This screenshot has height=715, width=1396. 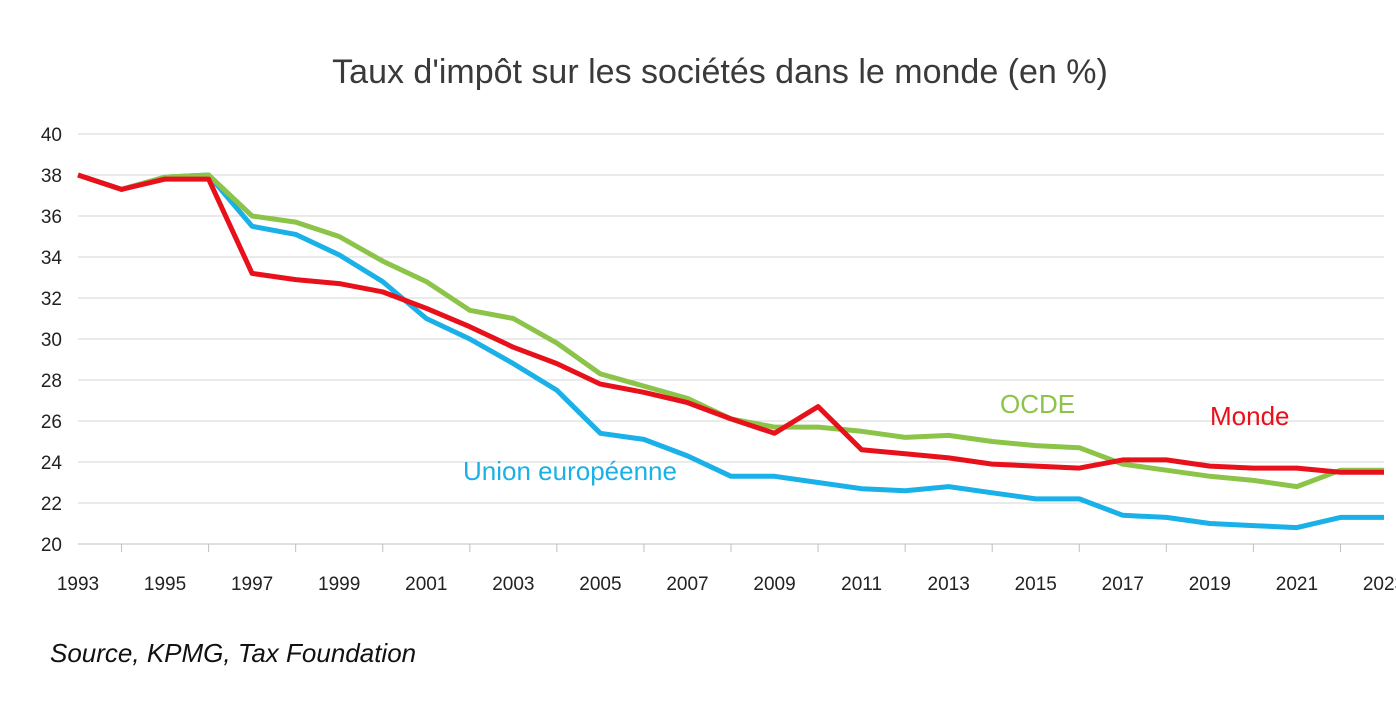 What do you see at coordinates (774, 584) in the screenshot?
I see `x-tick-label: 2009` at bounding box center [774, 584].